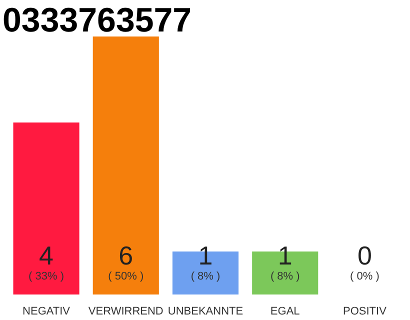  What do you see at coordinates (126, 312) in the screenshot?
I see `x-tick-label: VERWIRREND` at bounding box center [126, 312].